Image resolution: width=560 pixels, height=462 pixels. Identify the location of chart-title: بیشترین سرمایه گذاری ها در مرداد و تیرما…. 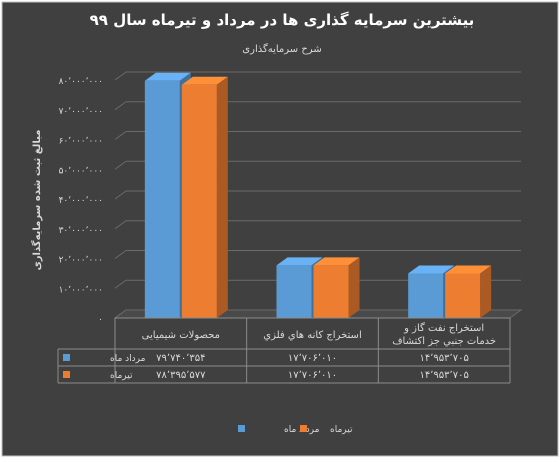
(282, 20).